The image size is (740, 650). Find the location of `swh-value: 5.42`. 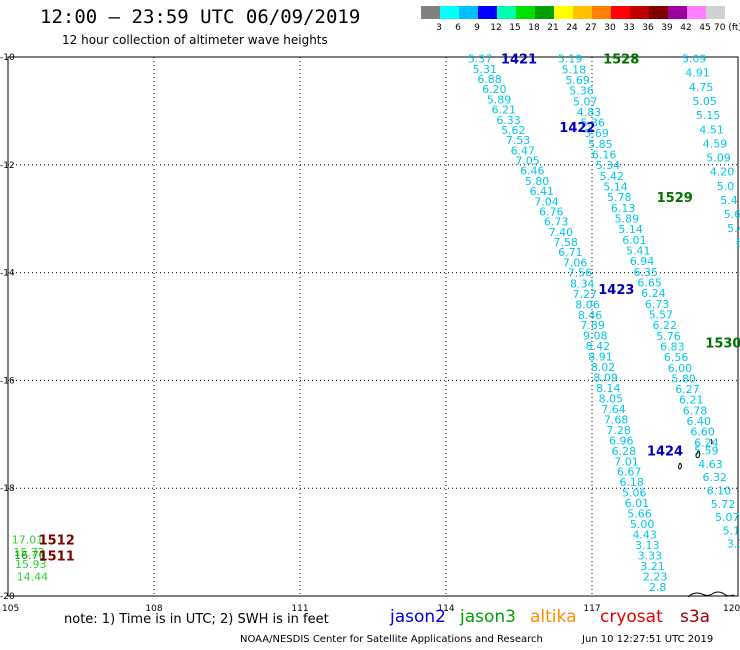

swh-value: 5.42 is located at coordinates (611, 176).